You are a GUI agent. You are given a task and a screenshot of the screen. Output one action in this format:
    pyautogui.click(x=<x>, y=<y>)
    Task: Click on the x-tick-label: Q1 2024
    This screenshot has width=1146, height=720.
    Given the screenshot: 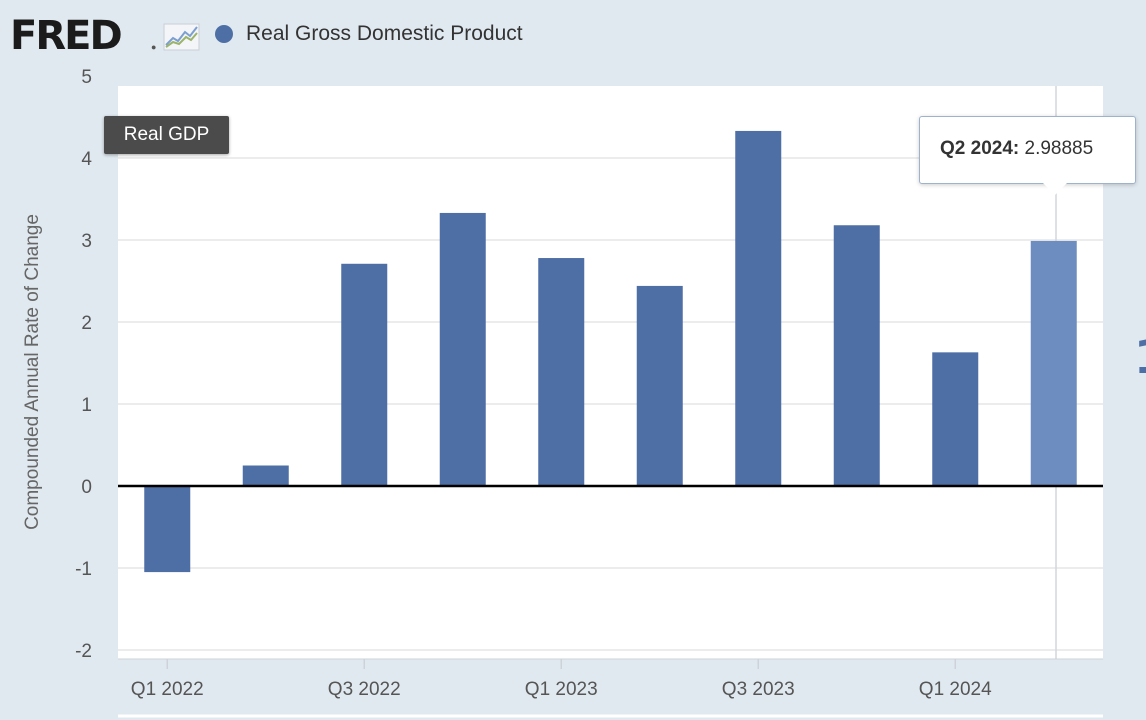 What is the action you would take?
    pyautogui.click(x=955, y=689)
    